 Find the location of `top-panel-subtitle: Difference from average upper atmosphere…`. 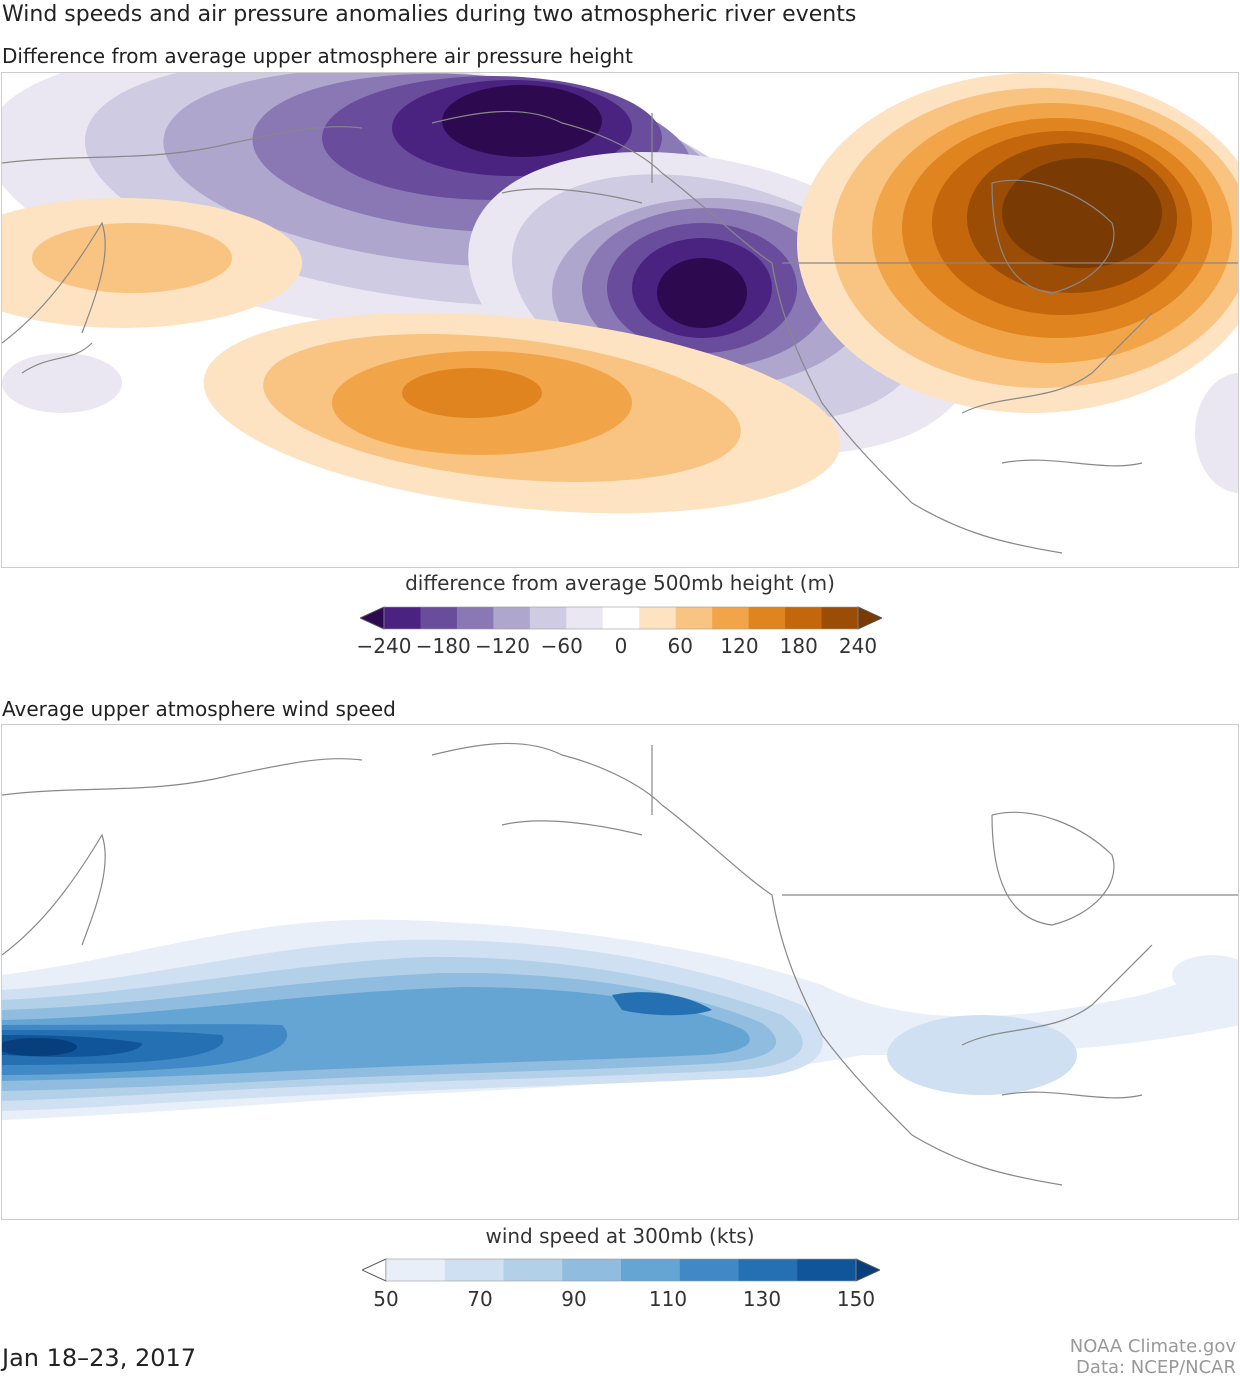

top-panel-subtitle: Difference from average upper atmosphere… is located at coordinates (317, 56).